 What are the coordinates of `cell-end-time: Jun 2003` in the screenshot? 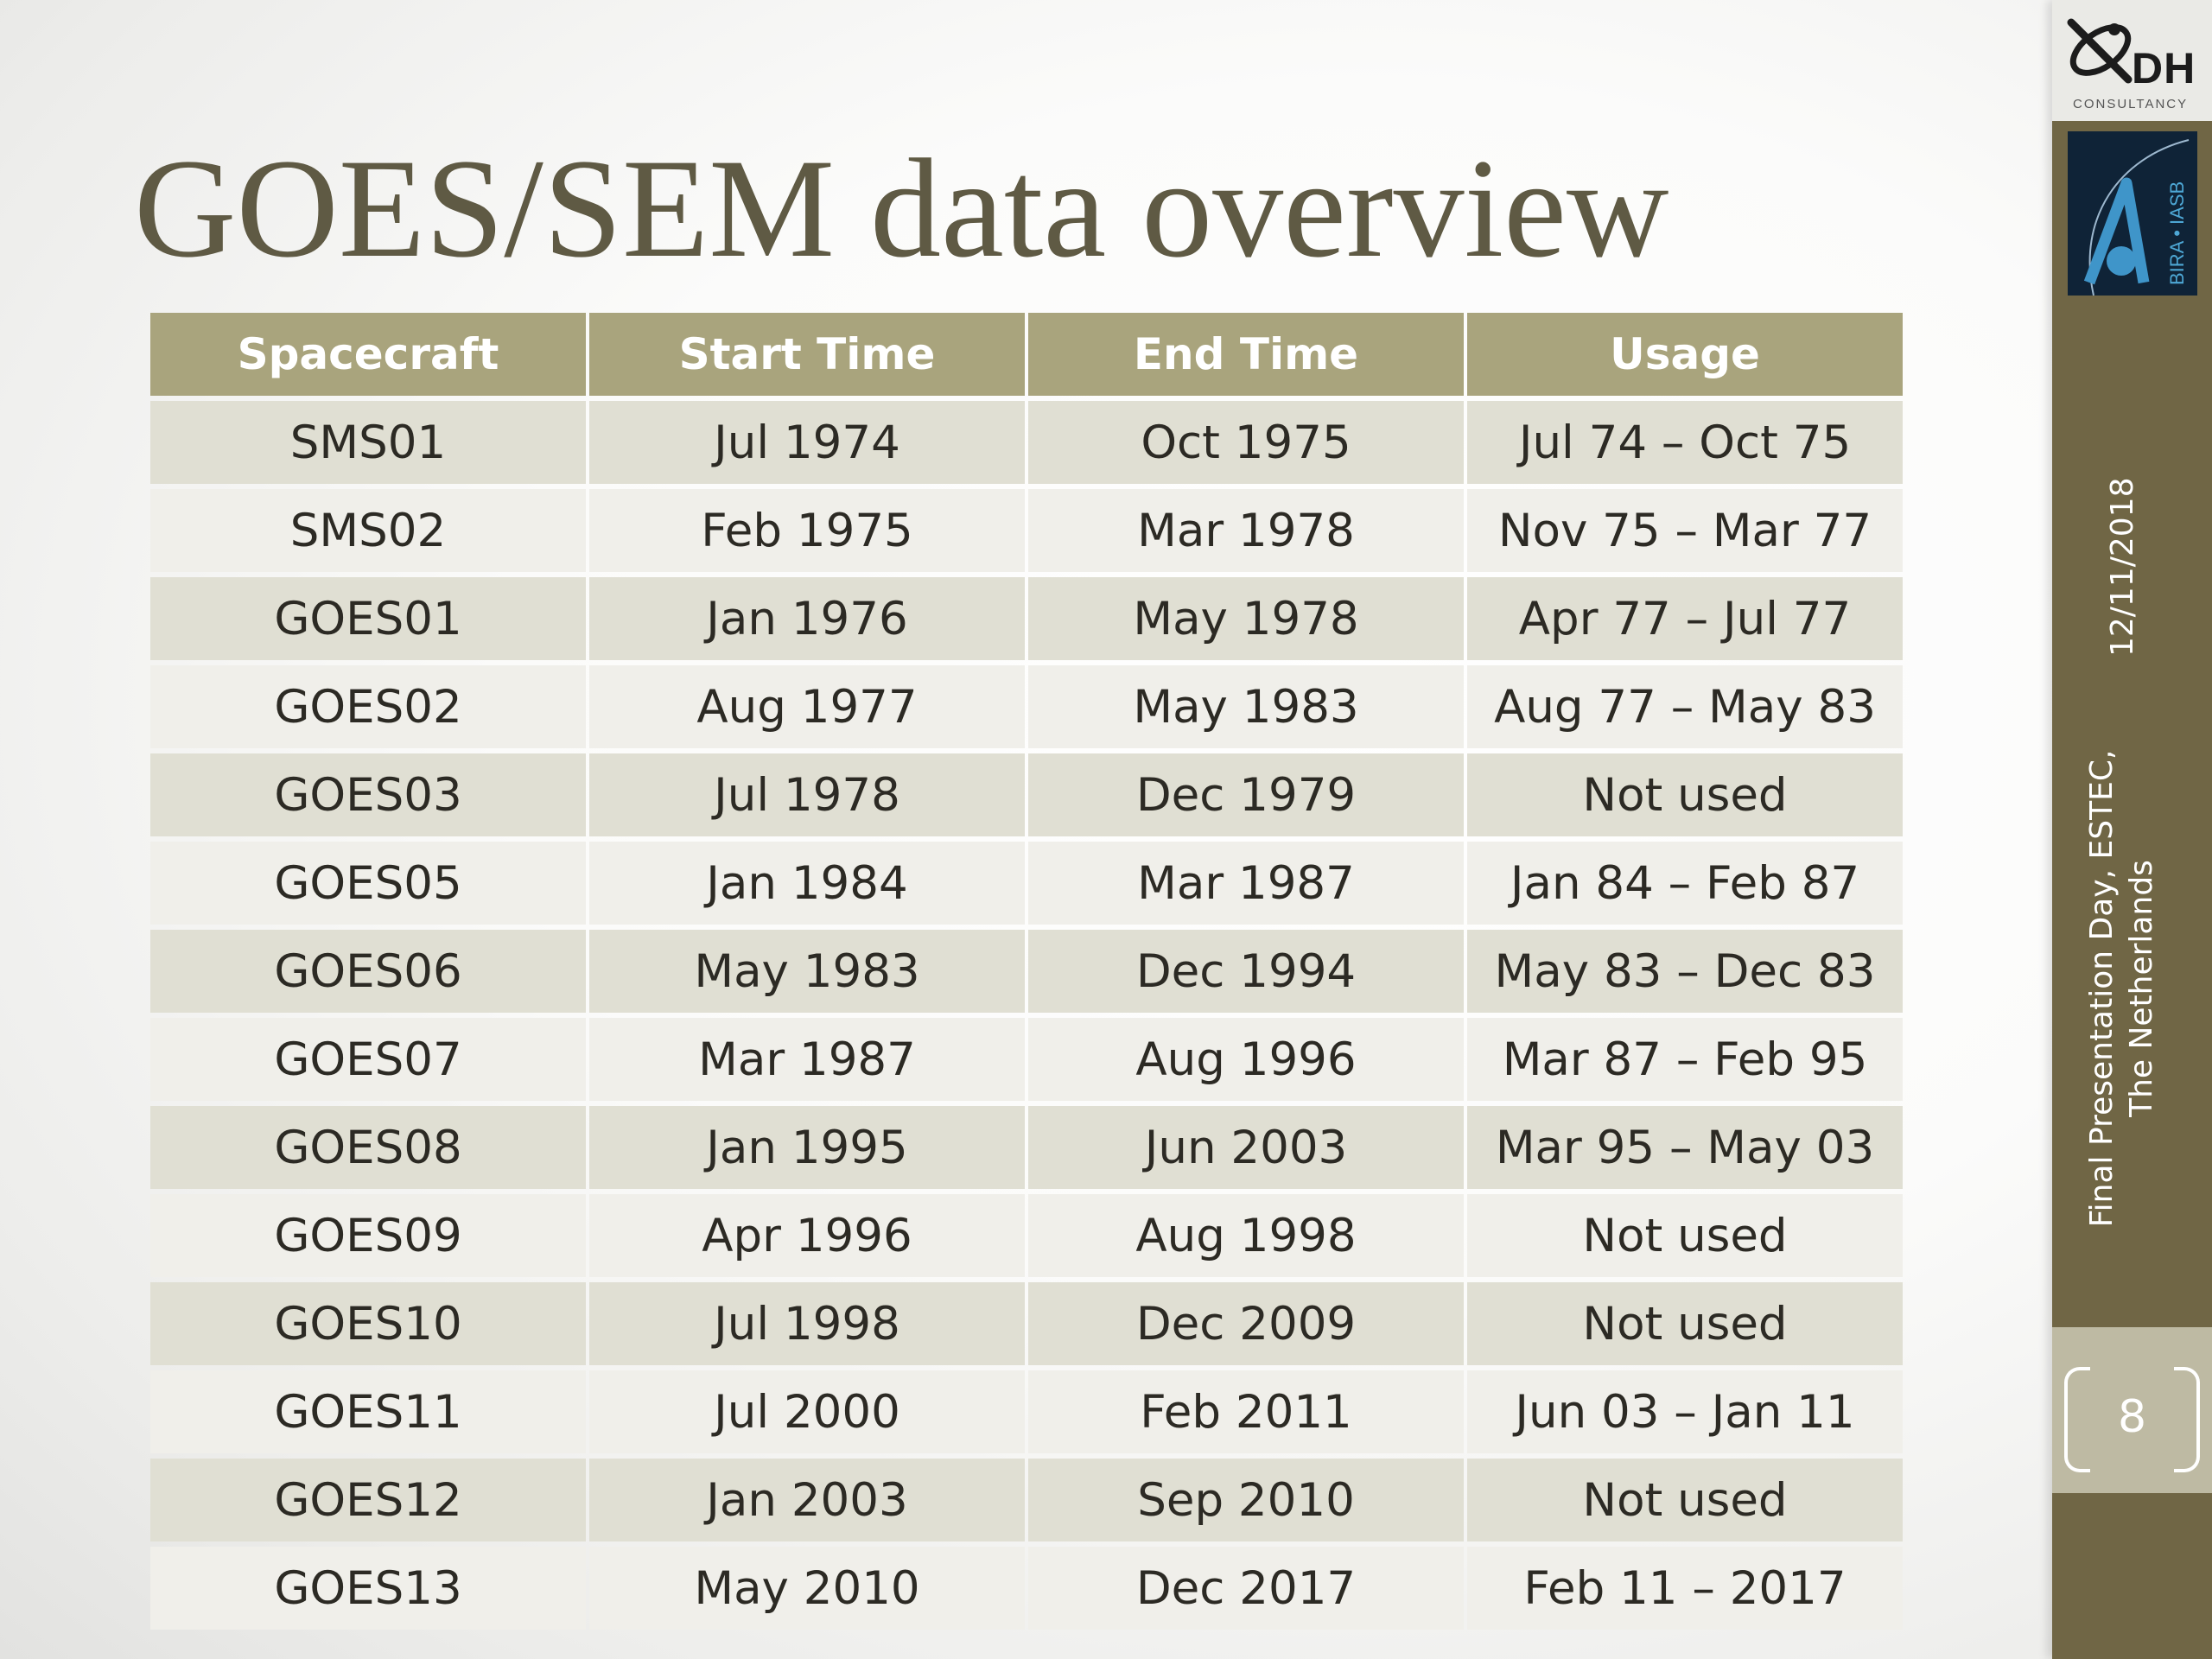 It's located at (1246, 1147).